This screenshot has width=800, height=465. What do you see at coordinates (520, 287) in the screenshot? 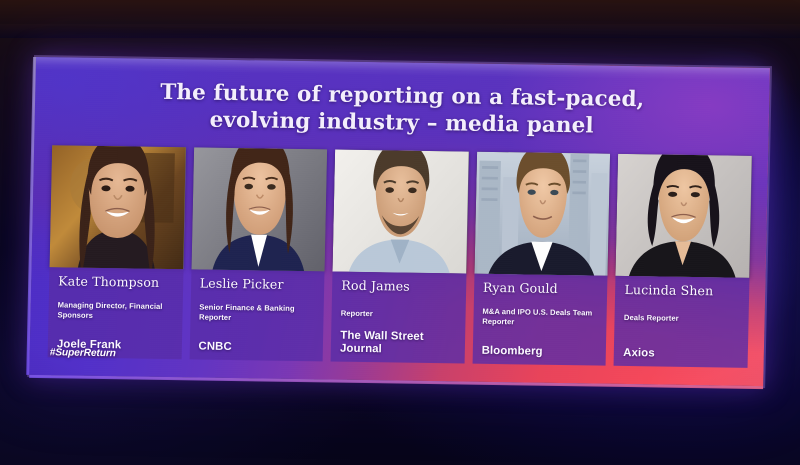
I see `panelist-name: Ryan Gould` at bounding box center [520, 287].